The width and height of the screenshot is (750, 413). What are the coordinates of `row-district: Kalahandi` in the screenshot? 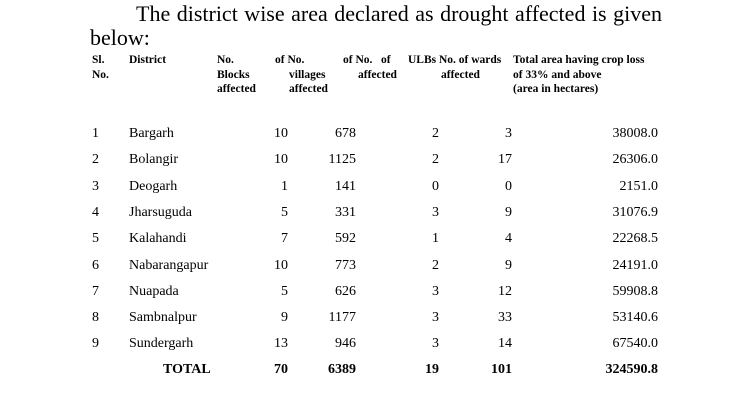 It's located at (158, 239).